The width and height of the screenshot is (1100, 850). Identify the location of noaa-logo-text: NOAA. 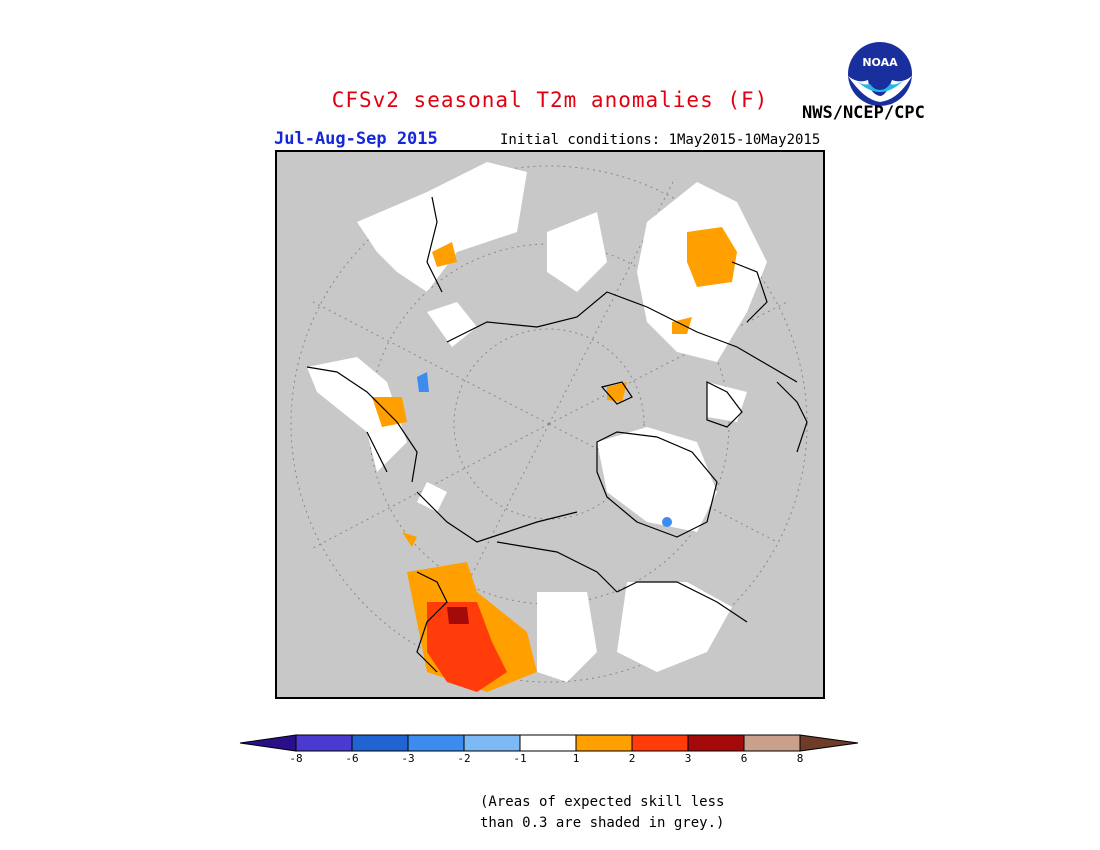
(880, 62).